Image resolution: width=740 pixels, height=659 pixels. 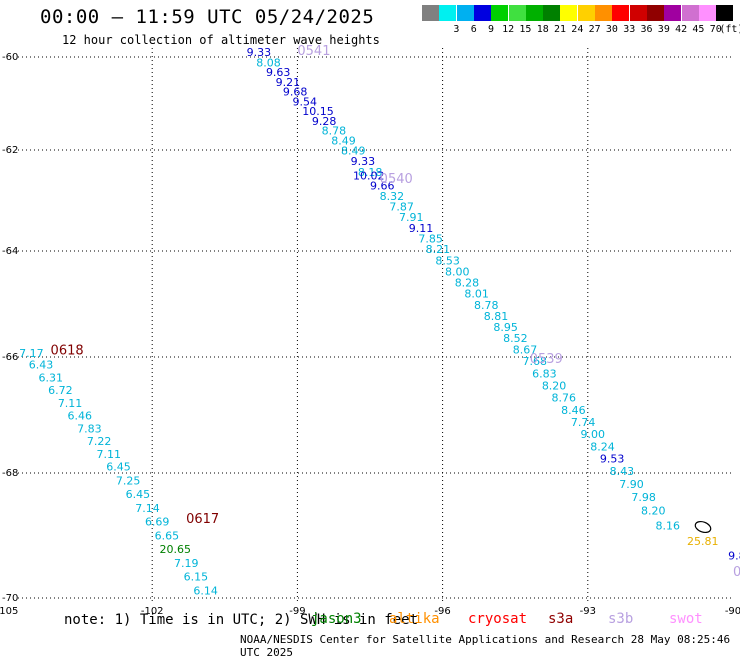 What do you see at coordinates (703, 527) in the screenshot?
I see `ice-contour-icon` at bounding box center [703, 527].